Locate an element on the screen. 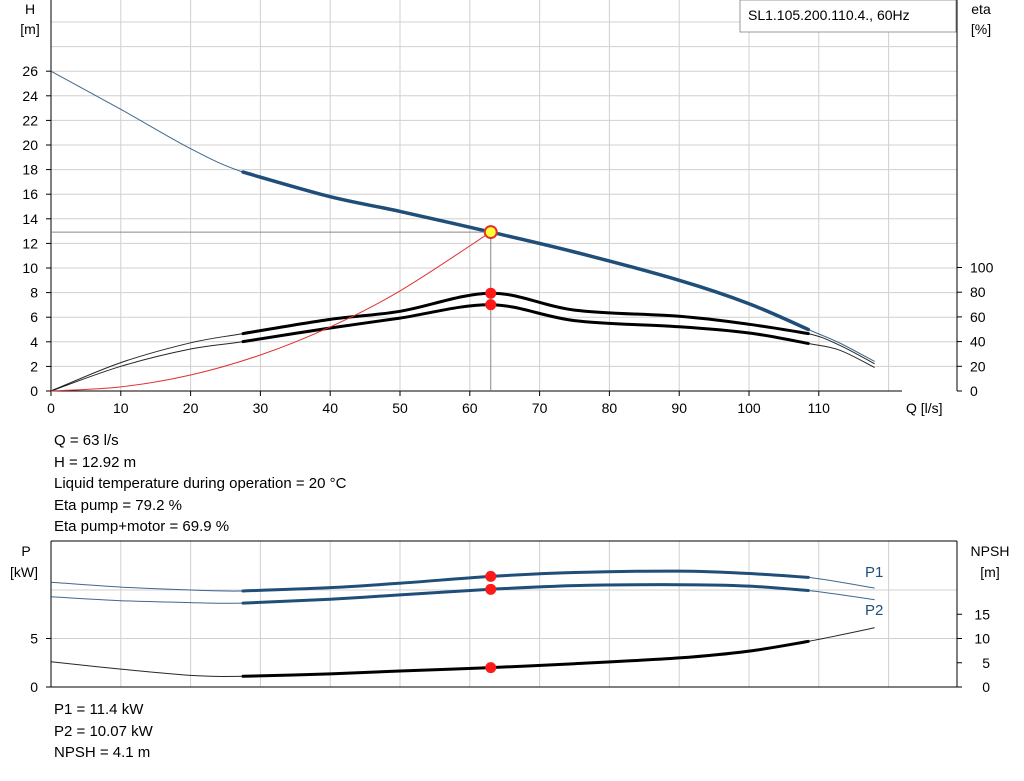 This screenshot has height=781, width=1024. y-tick-label-right: 60 is located at coordinates (978, 317).